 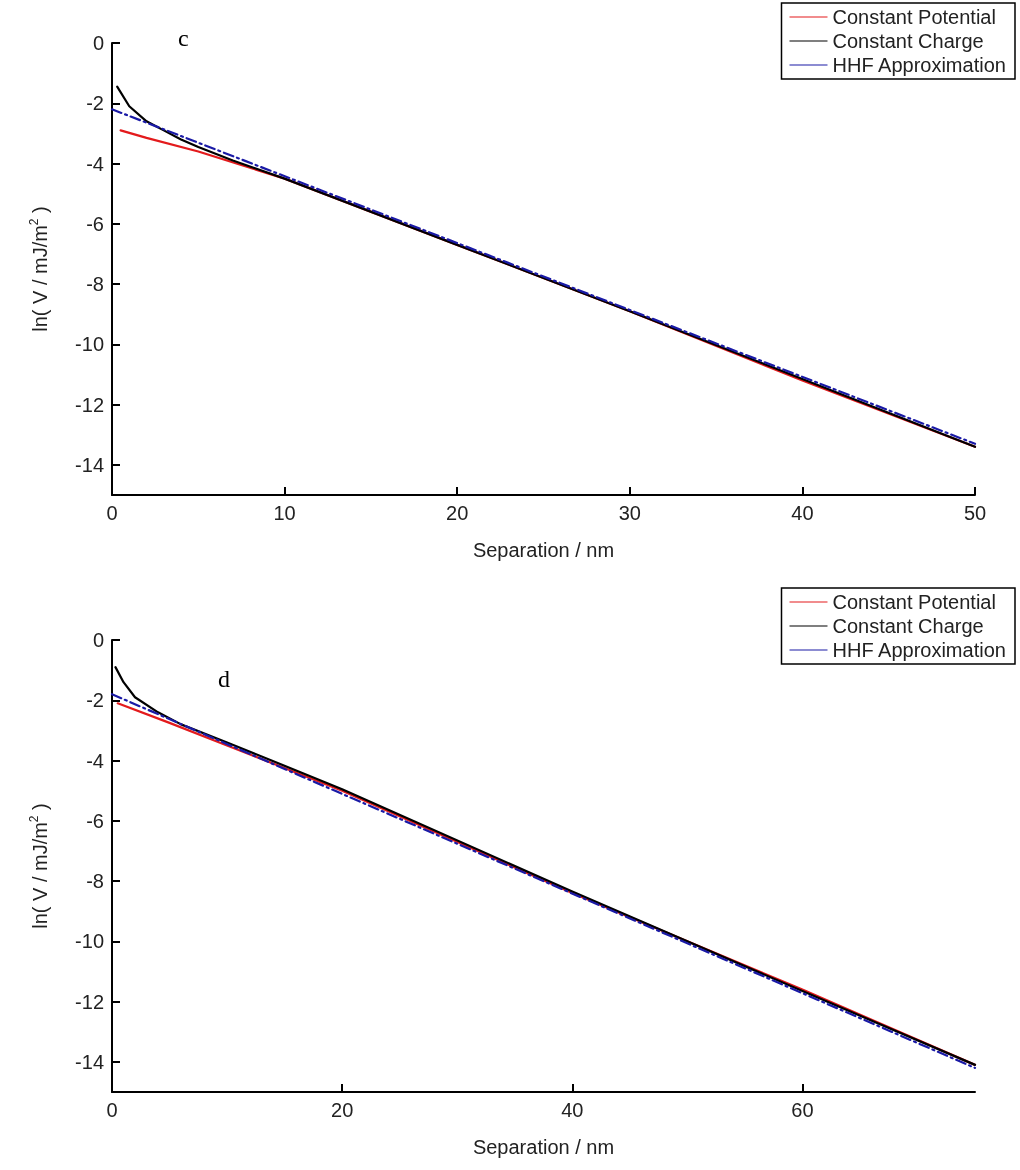 What do you see at coordinates (629, 513) in the screenshot?
I see `x-tick-label: 30` at bounding box center [629, 513].